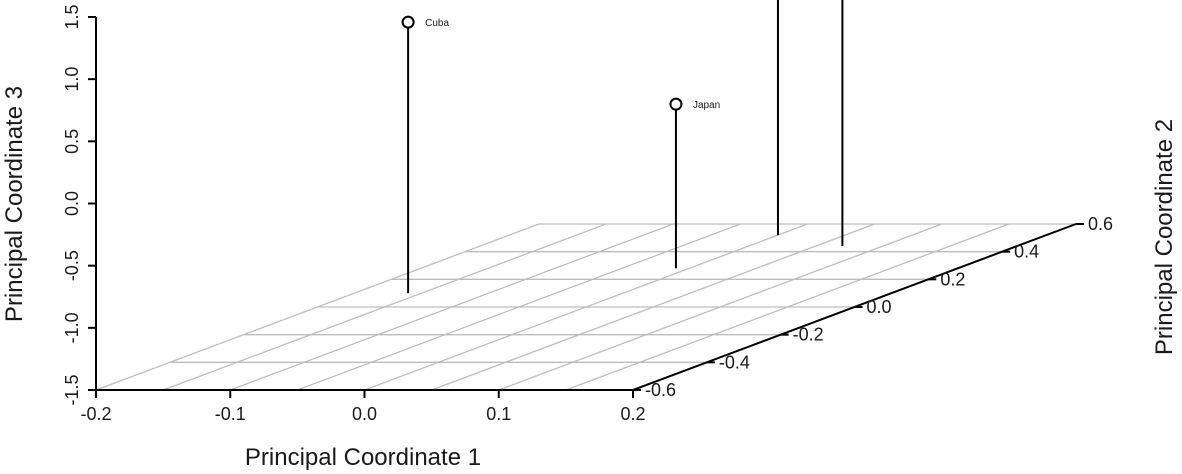 This screenshot has width=1182, height=474. What do you see at coordinates (1026, 252) in the screenshot?
I see `y-tick-label: 0.4` at bounding box center [1026, 252].